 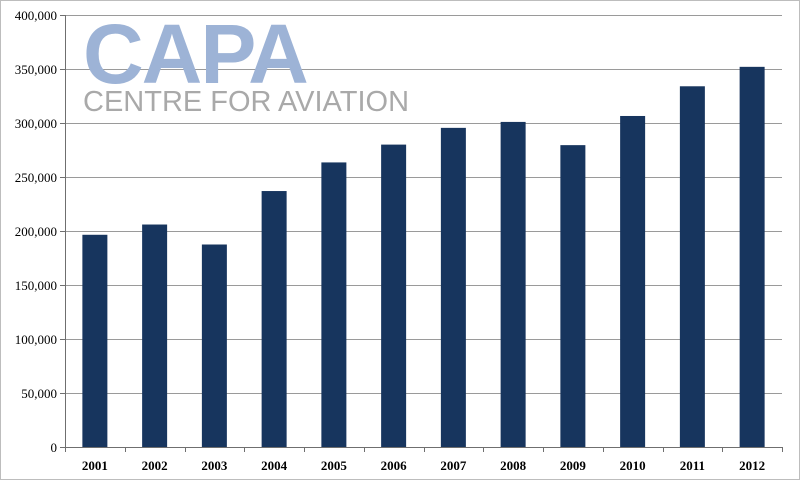 What do you see at coordinates (334, 465) in the screenshot?
I see `x-tick-label: 2005` at bounding box center [334, 465].